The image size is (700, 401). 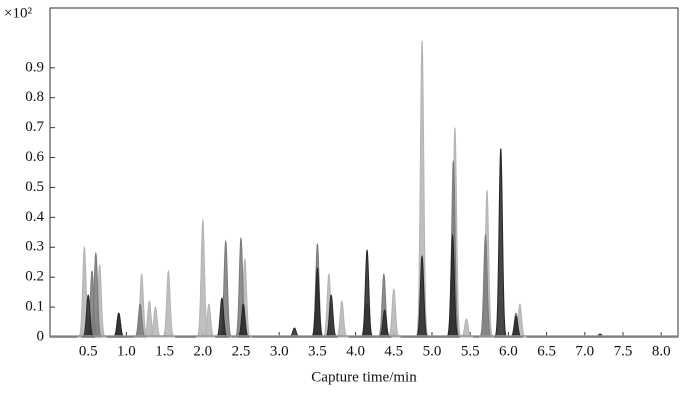 I want to click on y-tick-label: 0.6, so click(x=34, y=157).